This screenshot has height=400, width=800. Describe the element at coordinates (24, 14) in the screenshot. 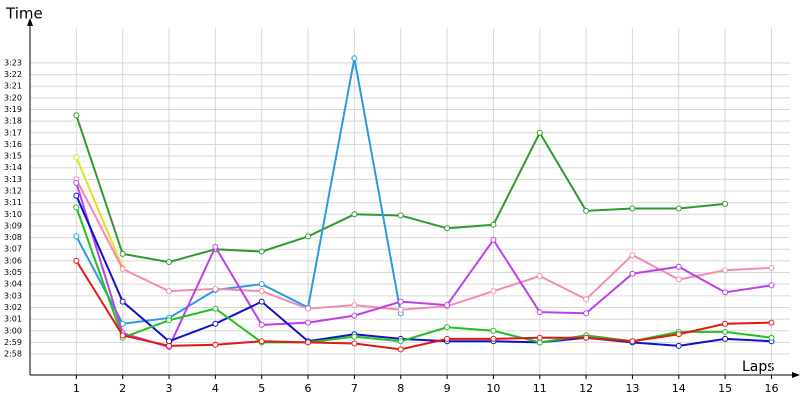

I see `y-axis-label: Time` at that location.